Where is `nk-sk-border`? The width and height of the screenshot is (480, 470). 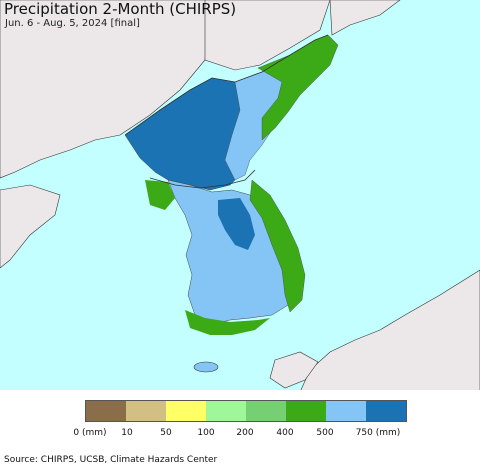 nk-sk-border is located at coordinates (202, 179).